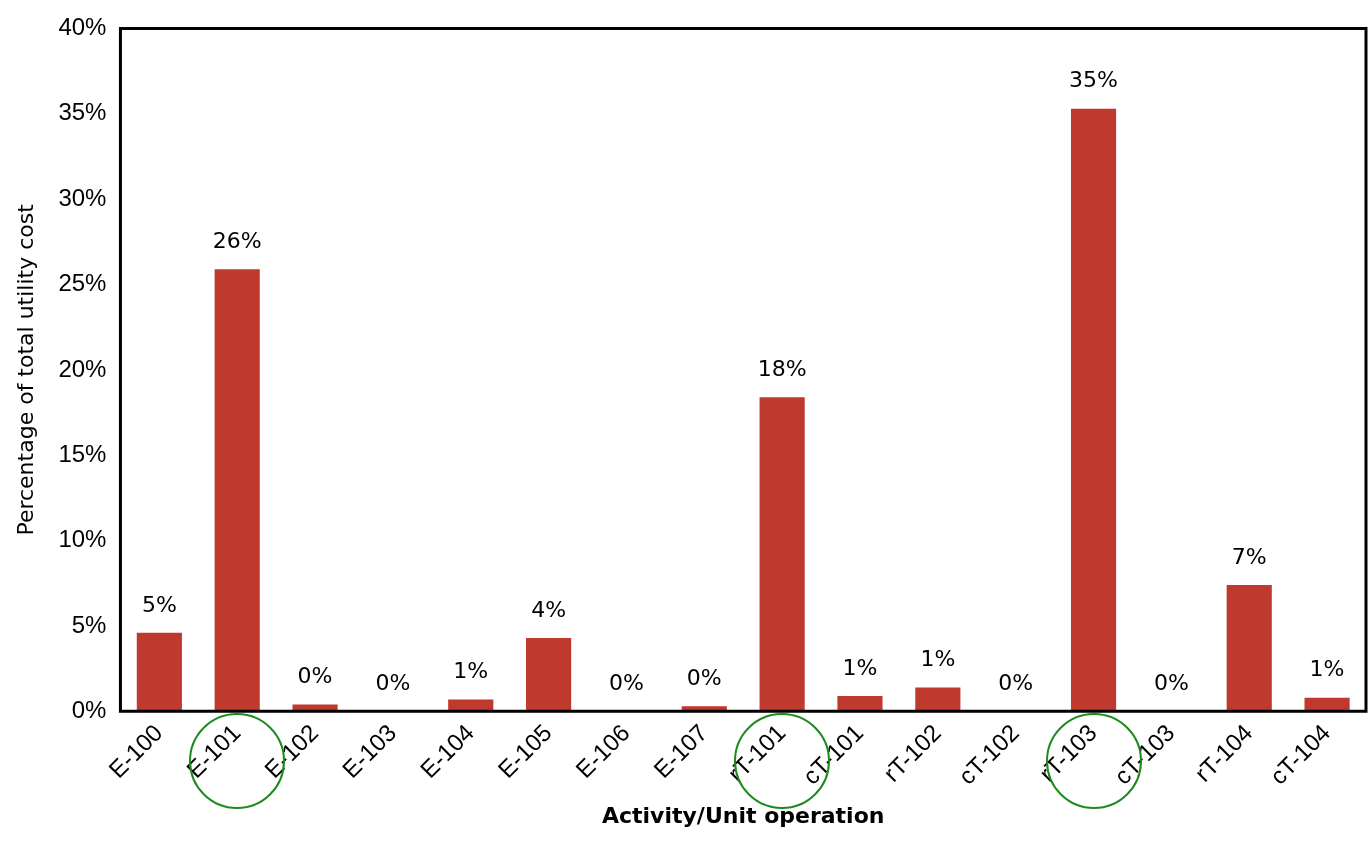 This screenshot has height=844, width=1370. Describe the element at coordinates (89, 709) in the screenshot. I see `y-tick-label: 0%` at that location.